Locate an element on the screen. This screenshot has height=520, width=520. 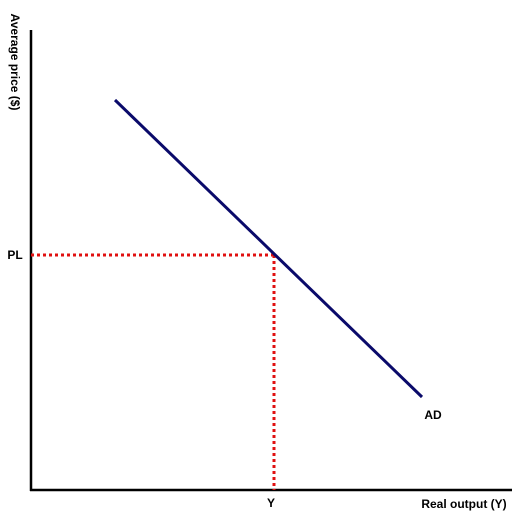
curve-label: AD is located at coordinates (433, 415).